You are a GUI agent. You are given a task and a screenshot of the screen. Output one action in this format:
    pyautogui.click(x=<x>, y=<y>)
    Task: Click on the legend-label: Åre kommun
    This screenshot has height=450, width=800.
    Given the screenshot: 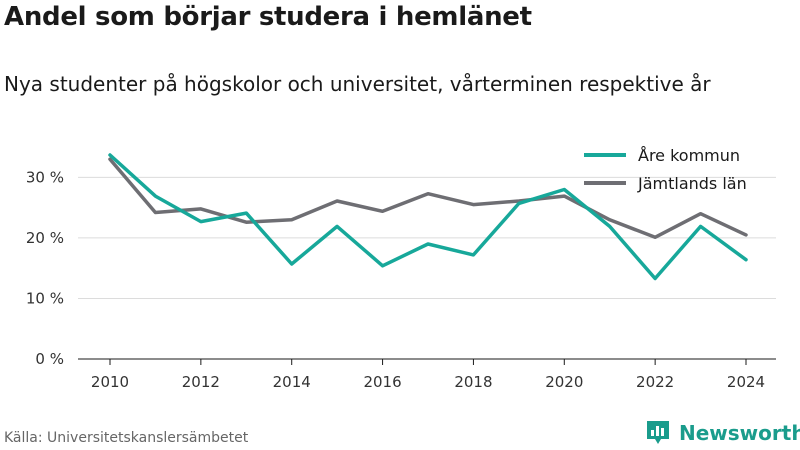 What is the action you would take?
    pyautogui.click(x=689, y=155)
    